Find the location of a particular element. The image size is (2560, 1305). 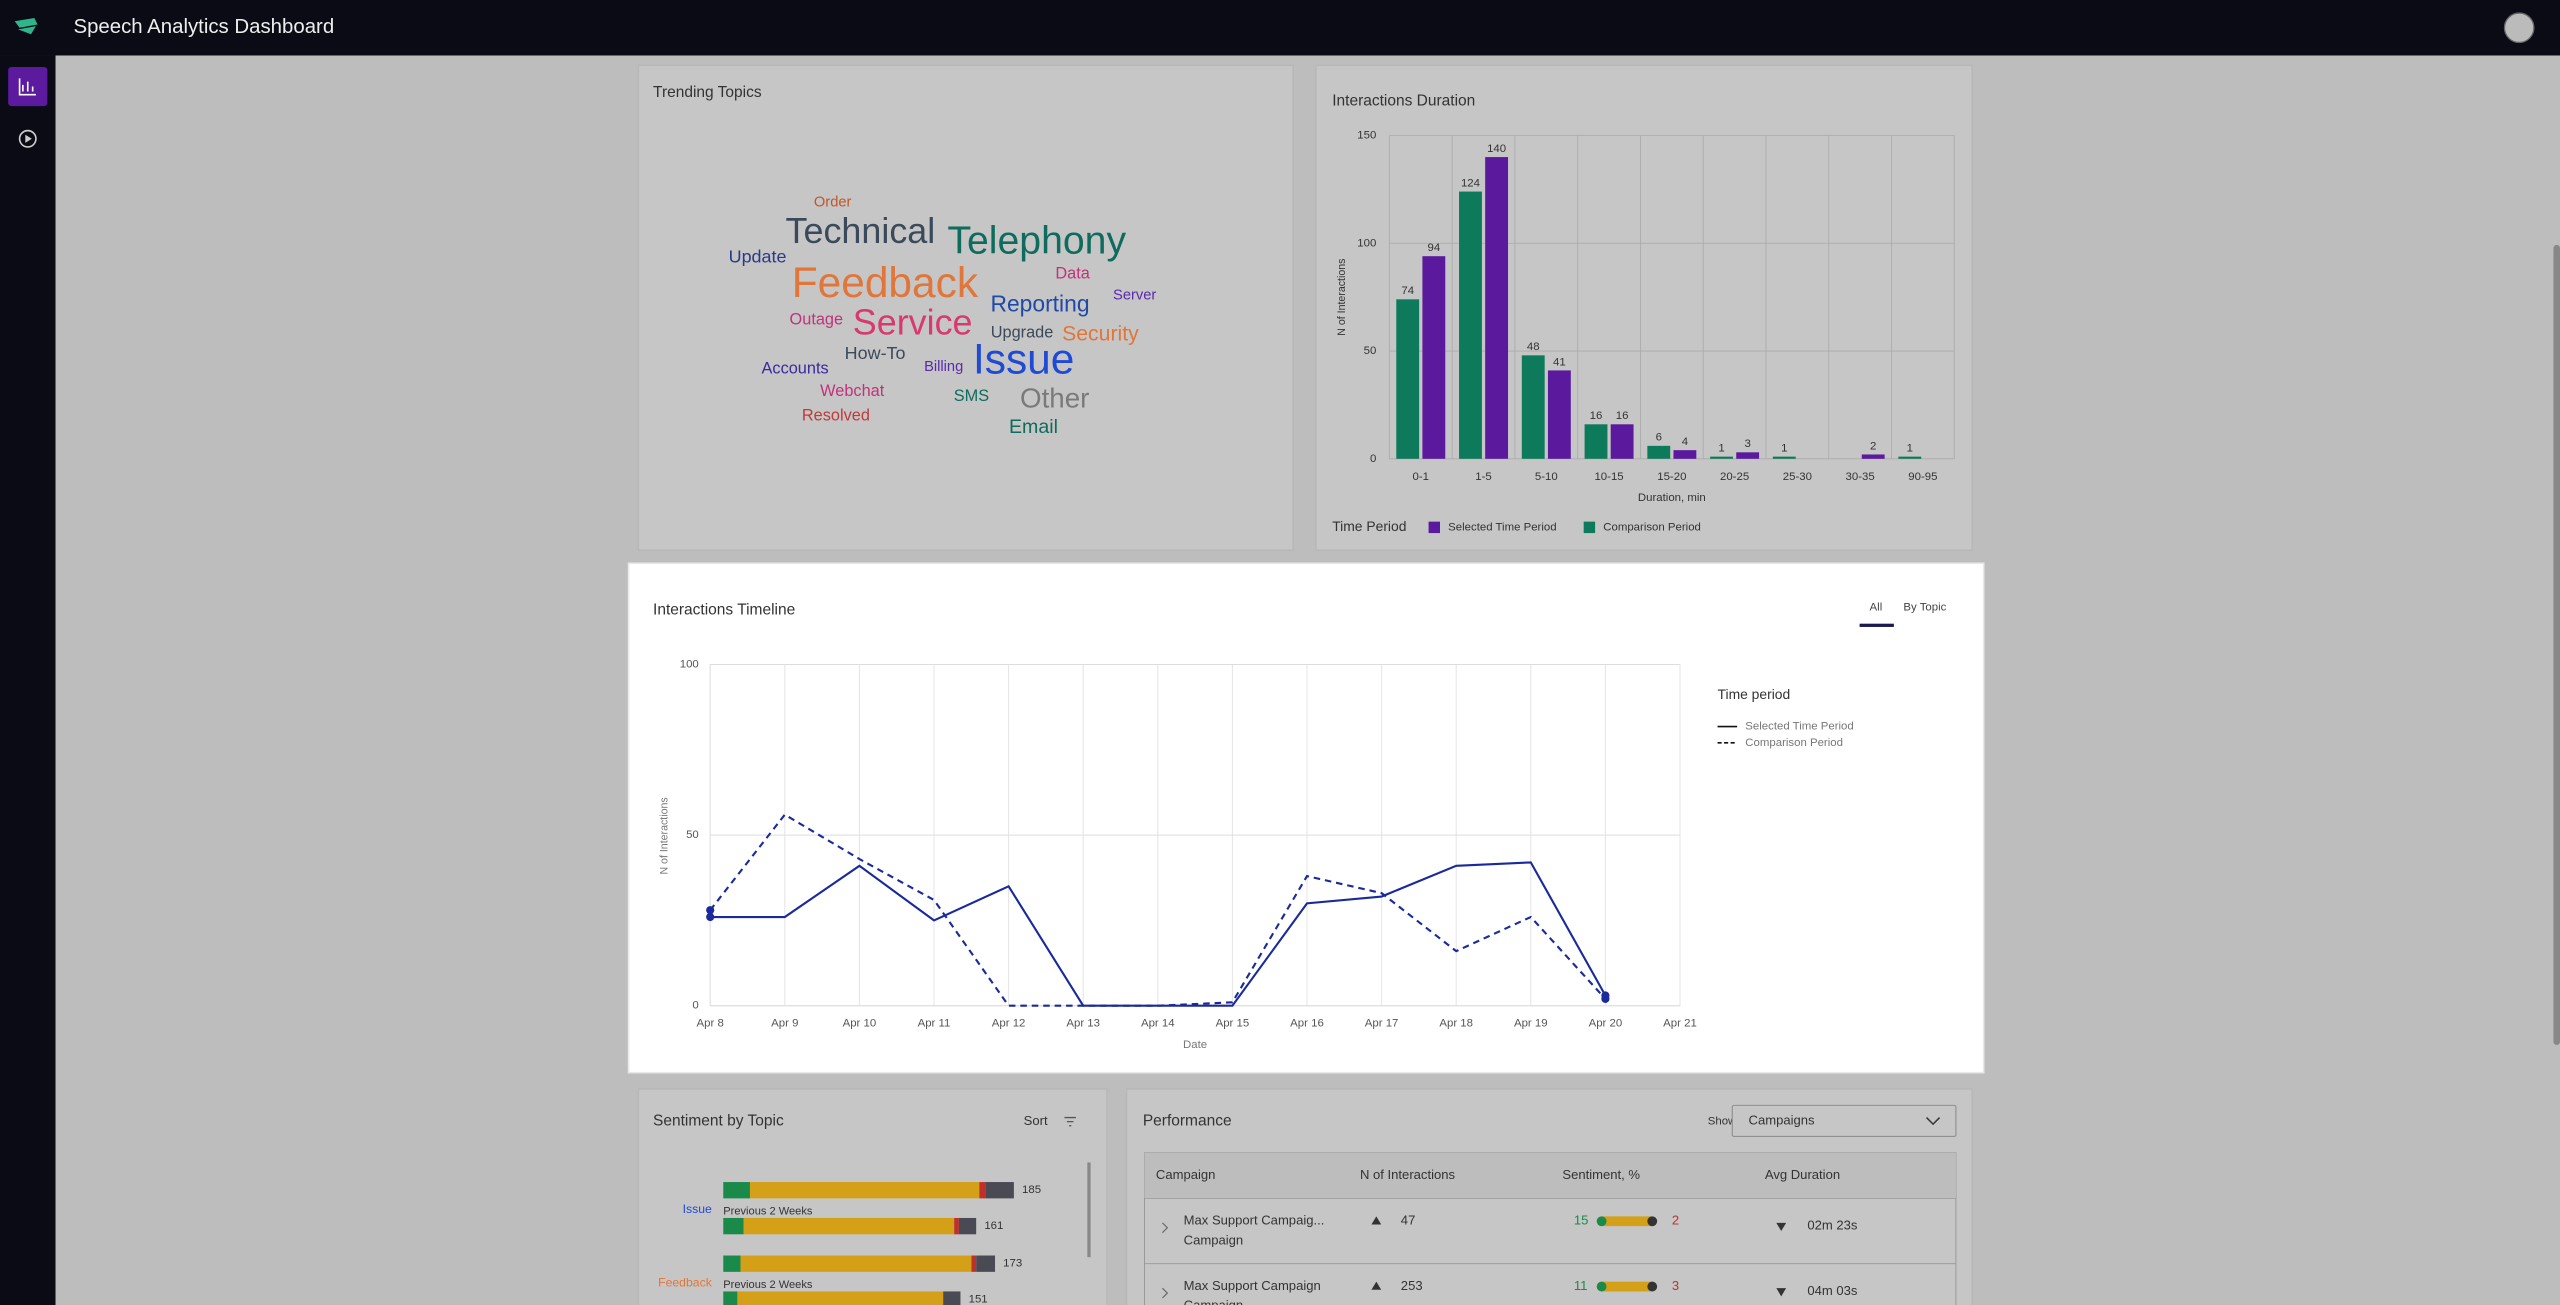

scrollbar is located at coordinates (2556, 644).